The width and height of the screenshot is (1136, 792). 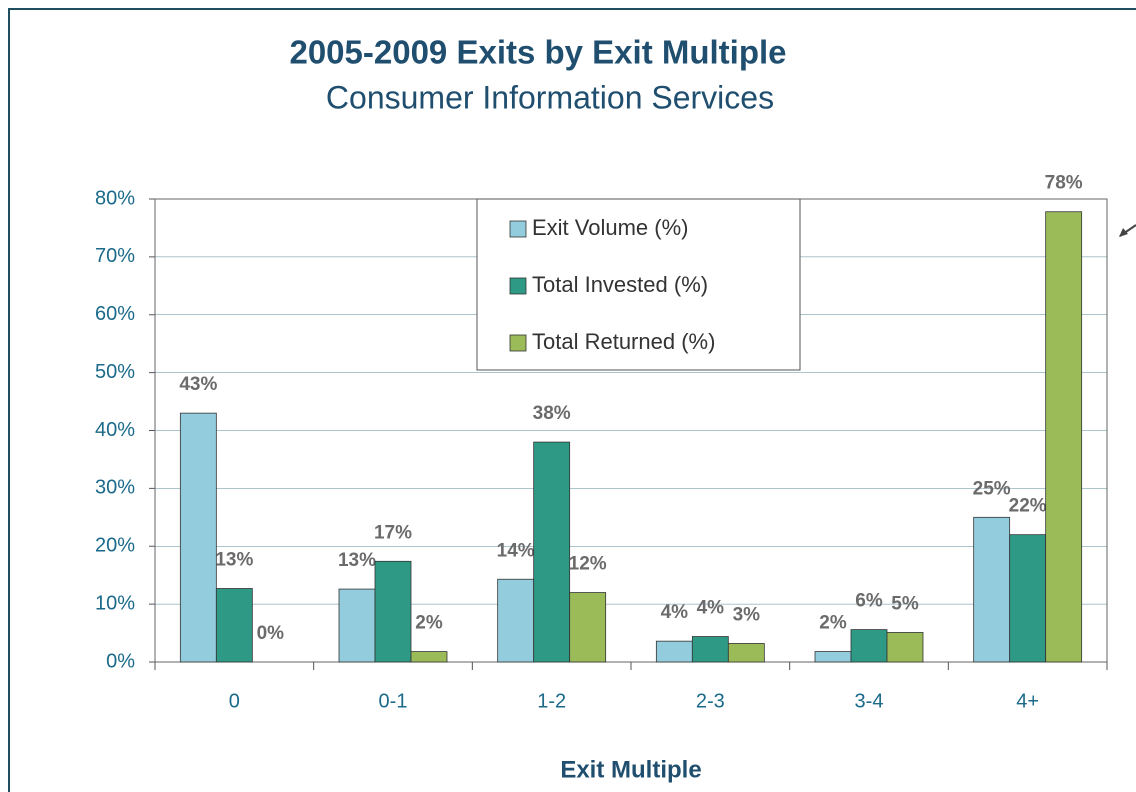 What do you see at coordinates (115, 488) in the screenshot?
I see `y-tick-label: 30%` at bounding box center [115, 488].